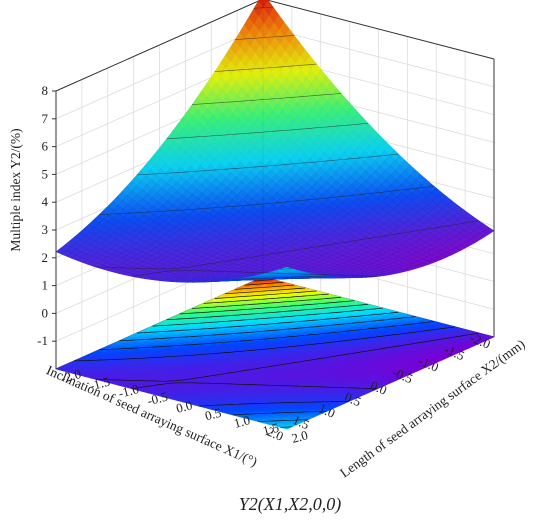 The image size is (550, 528). What do you see at coordinates (45, 201) in the screenshot?
I see `z-tick-label: 4` at bounding box center [45, 201].